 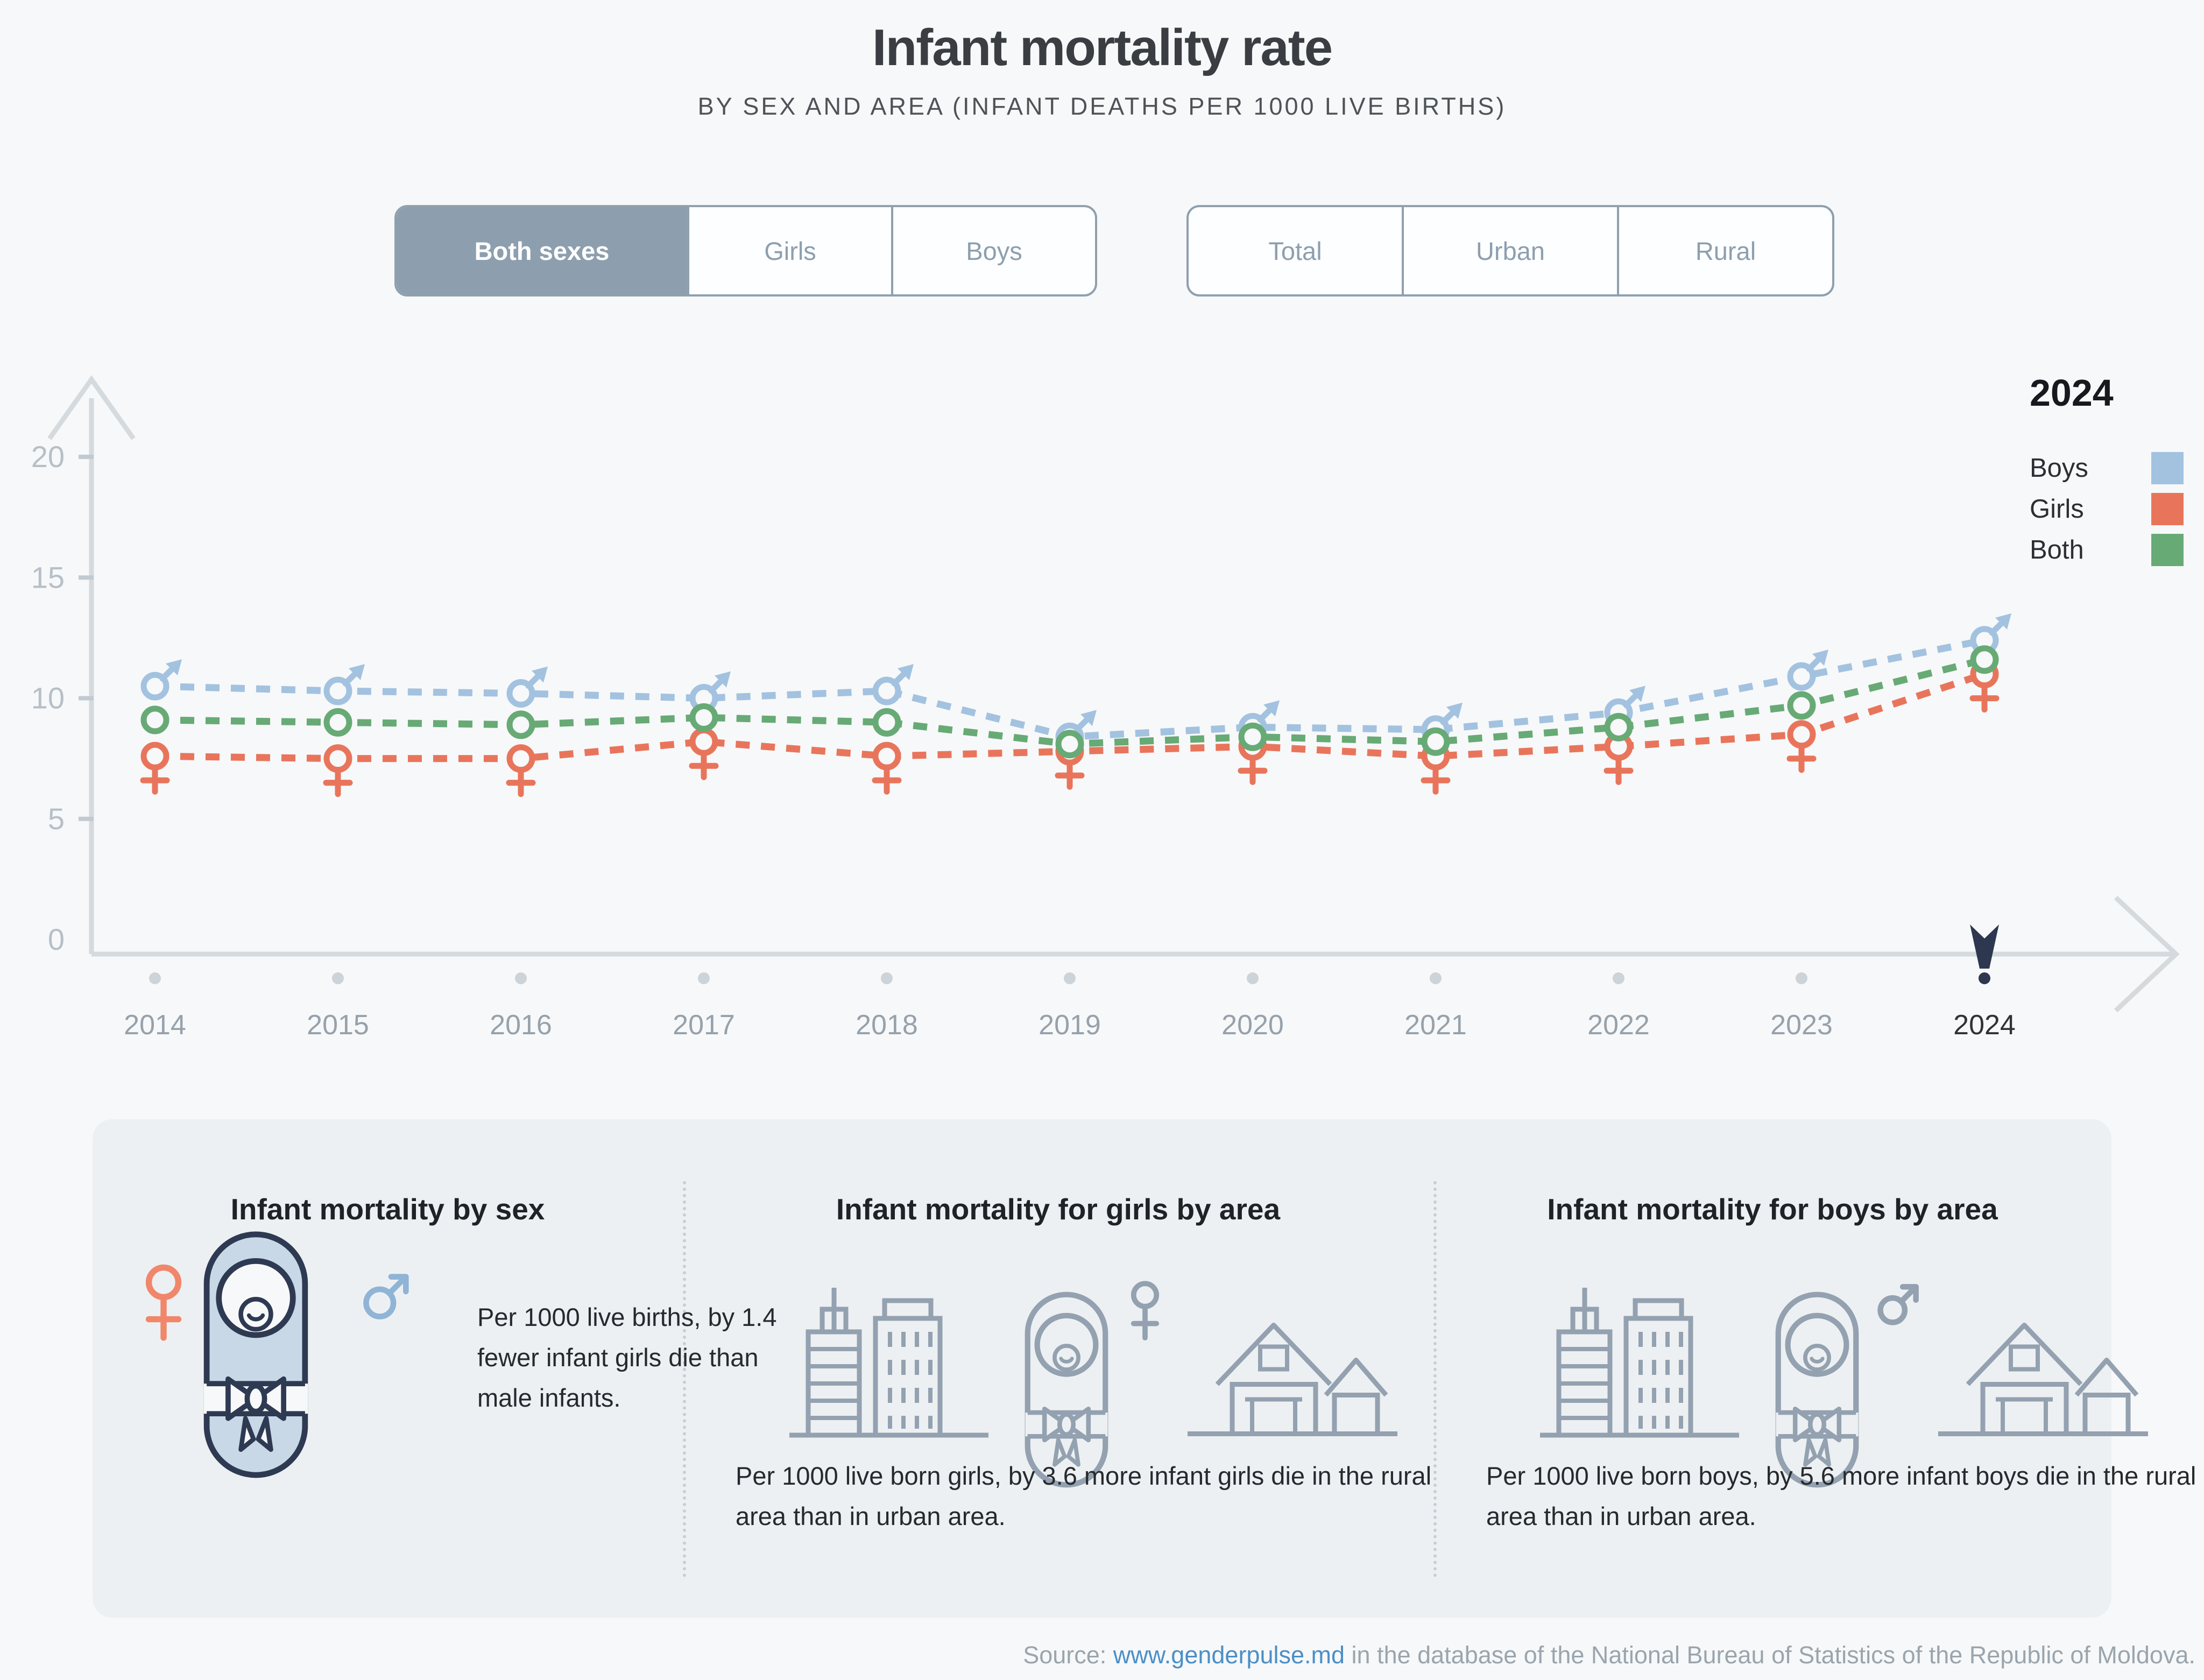 I want to click on sex-option-girls: Girls, so click(x=789, y=250).